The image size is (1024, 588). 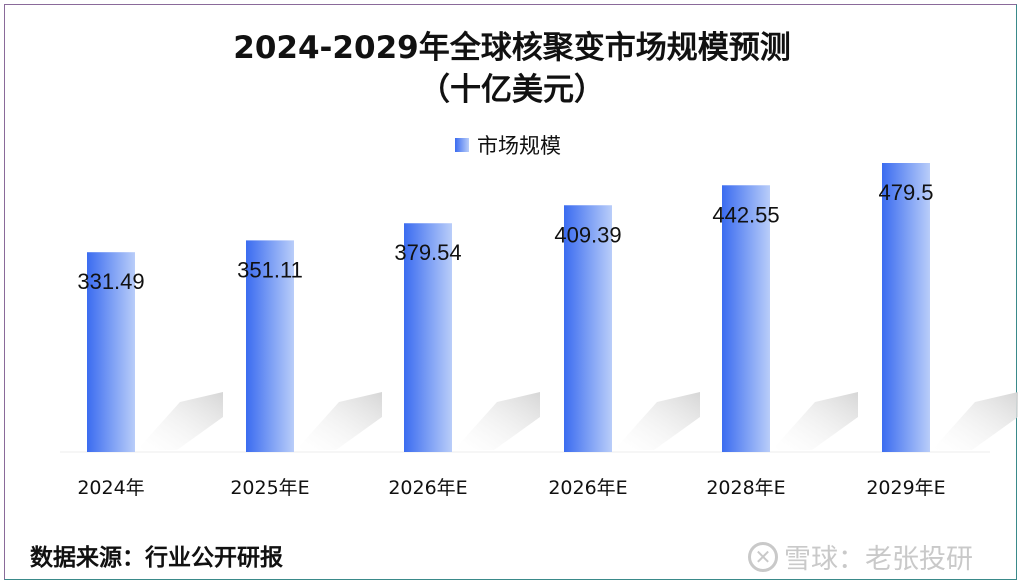 I want to click on data-label: 351.11, so click(x=270, y=269).